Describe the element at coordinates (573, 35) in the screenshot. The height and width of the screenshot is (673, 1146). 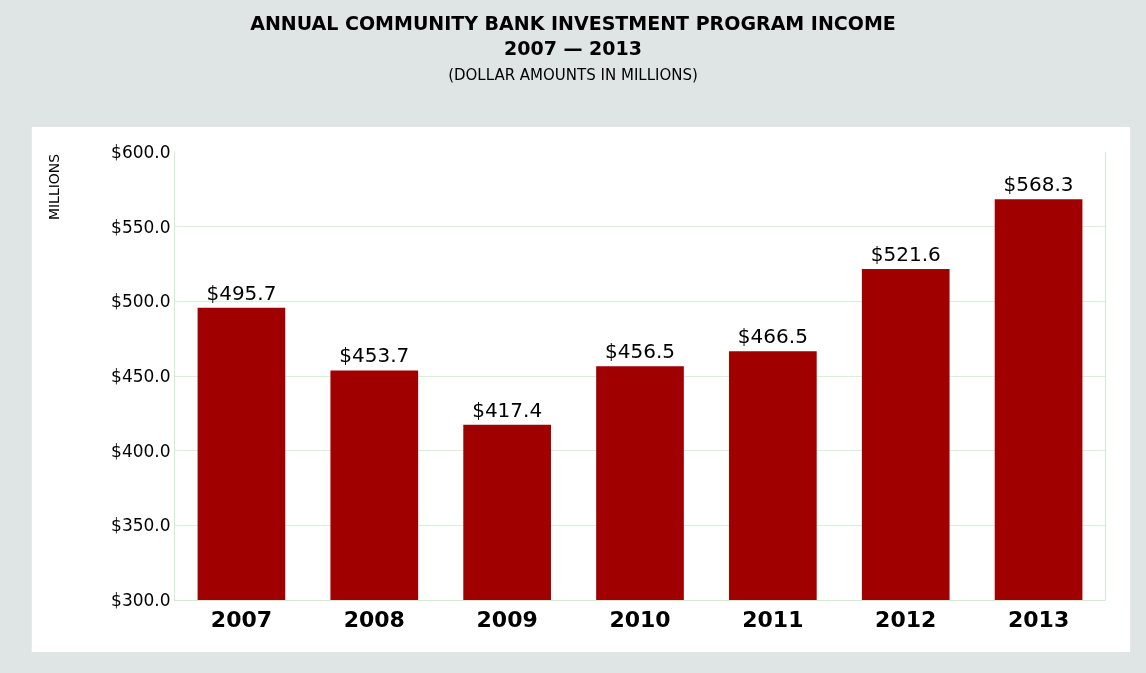
I see `chart-title: ANNUAL COMMUNITY BANK INVESTMENT PROGRAM INCOME 2007 — 2013` at that location.